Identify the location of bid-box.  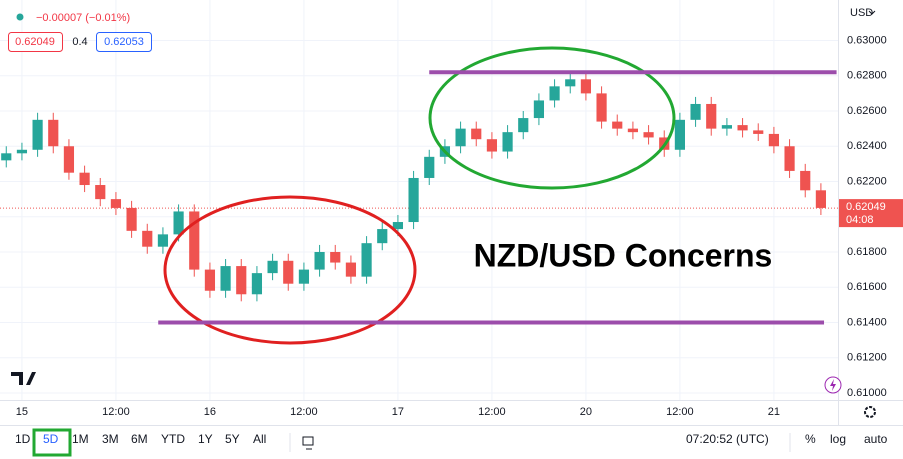
(35, 42).